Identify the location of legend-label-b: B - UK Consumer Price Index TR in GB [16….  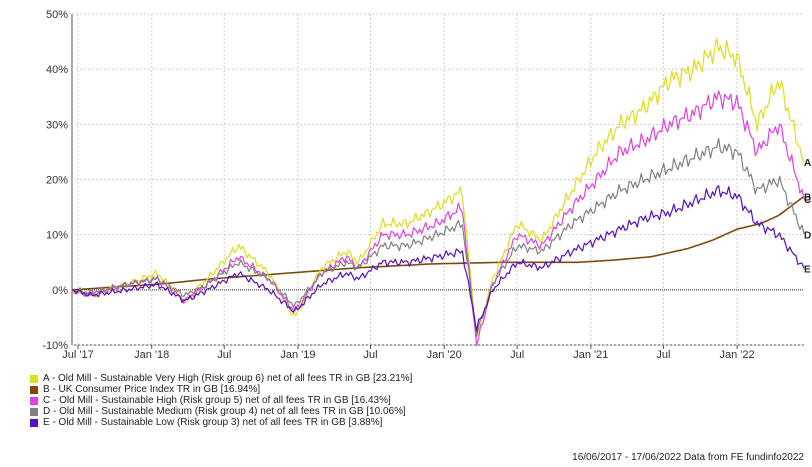
(152, 389).